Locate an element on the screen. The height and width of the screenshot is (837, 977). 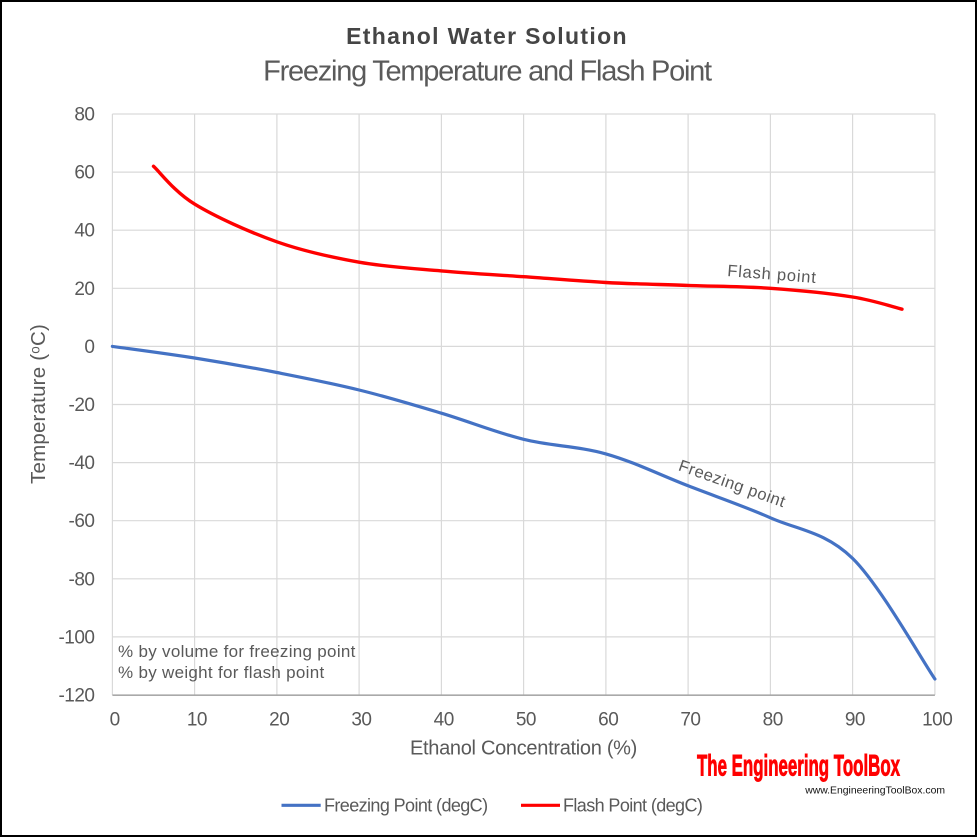
svg-text: Ethanol Water Solution is located at coordinates (487, 36).